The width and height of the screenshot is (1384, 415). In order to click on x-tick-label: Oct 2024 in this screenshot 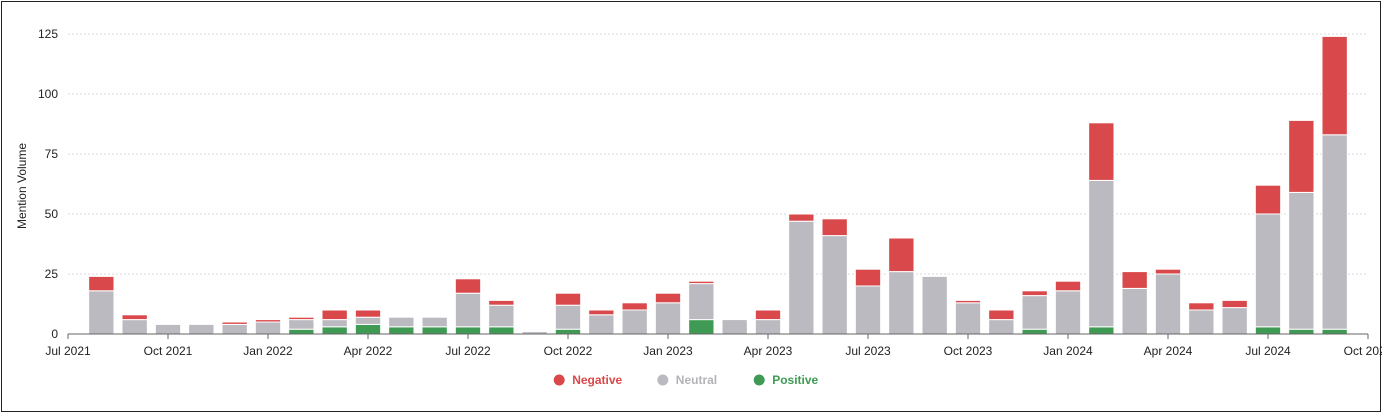, I will do `click(1363, 351)`.